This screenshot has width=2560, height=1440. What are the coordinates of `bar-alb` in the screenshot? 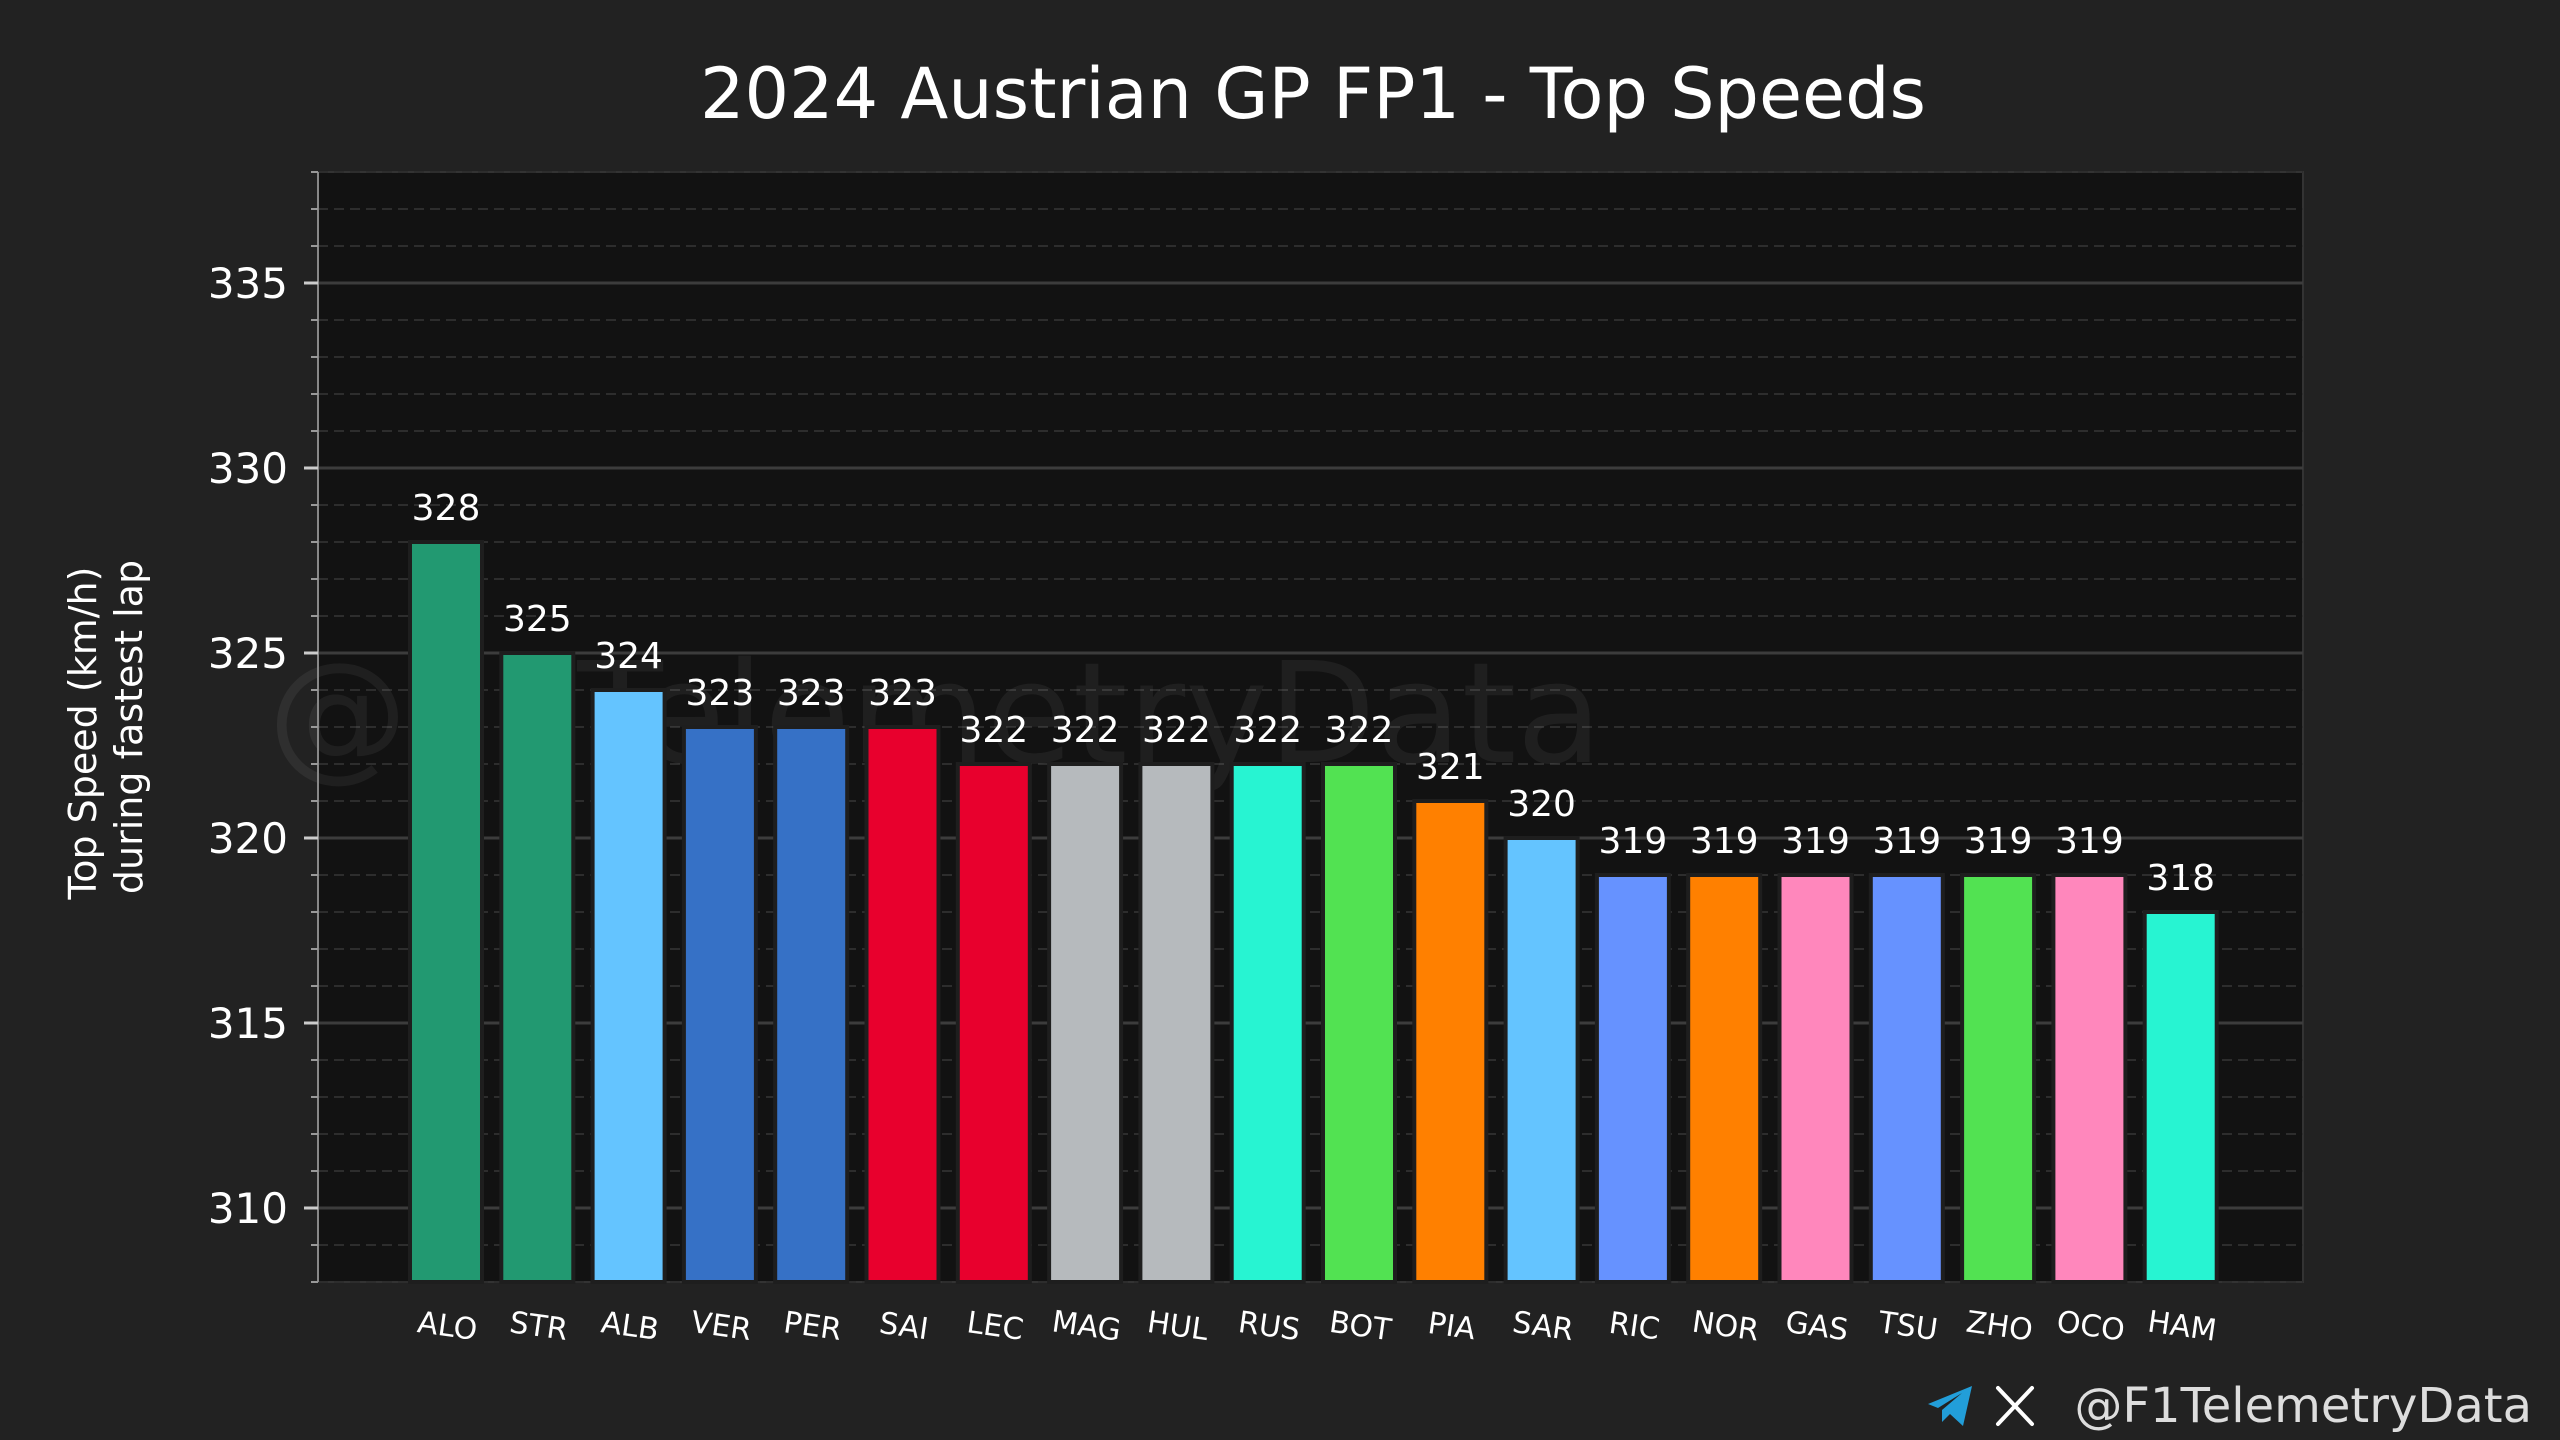 It's located at (628, 986).